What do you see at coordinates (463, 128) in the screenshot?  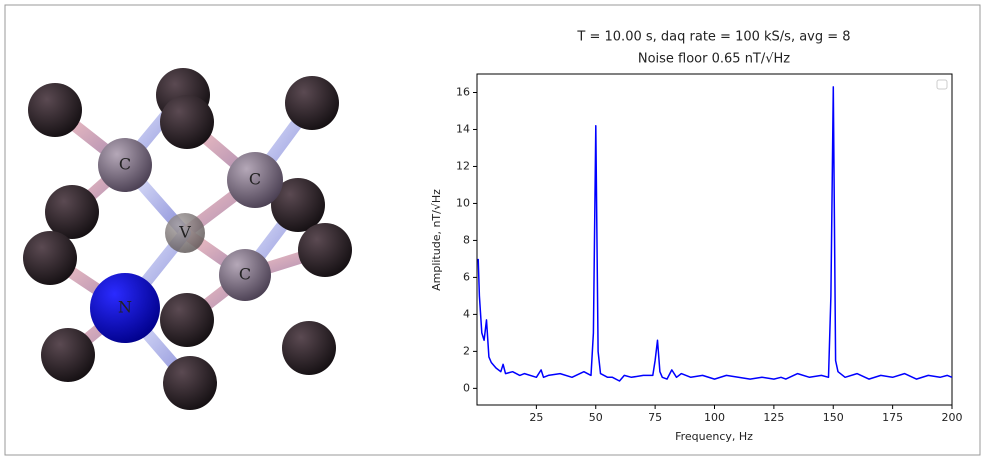 I see `y-tick-label: 14` at bounding box center [463, 128].